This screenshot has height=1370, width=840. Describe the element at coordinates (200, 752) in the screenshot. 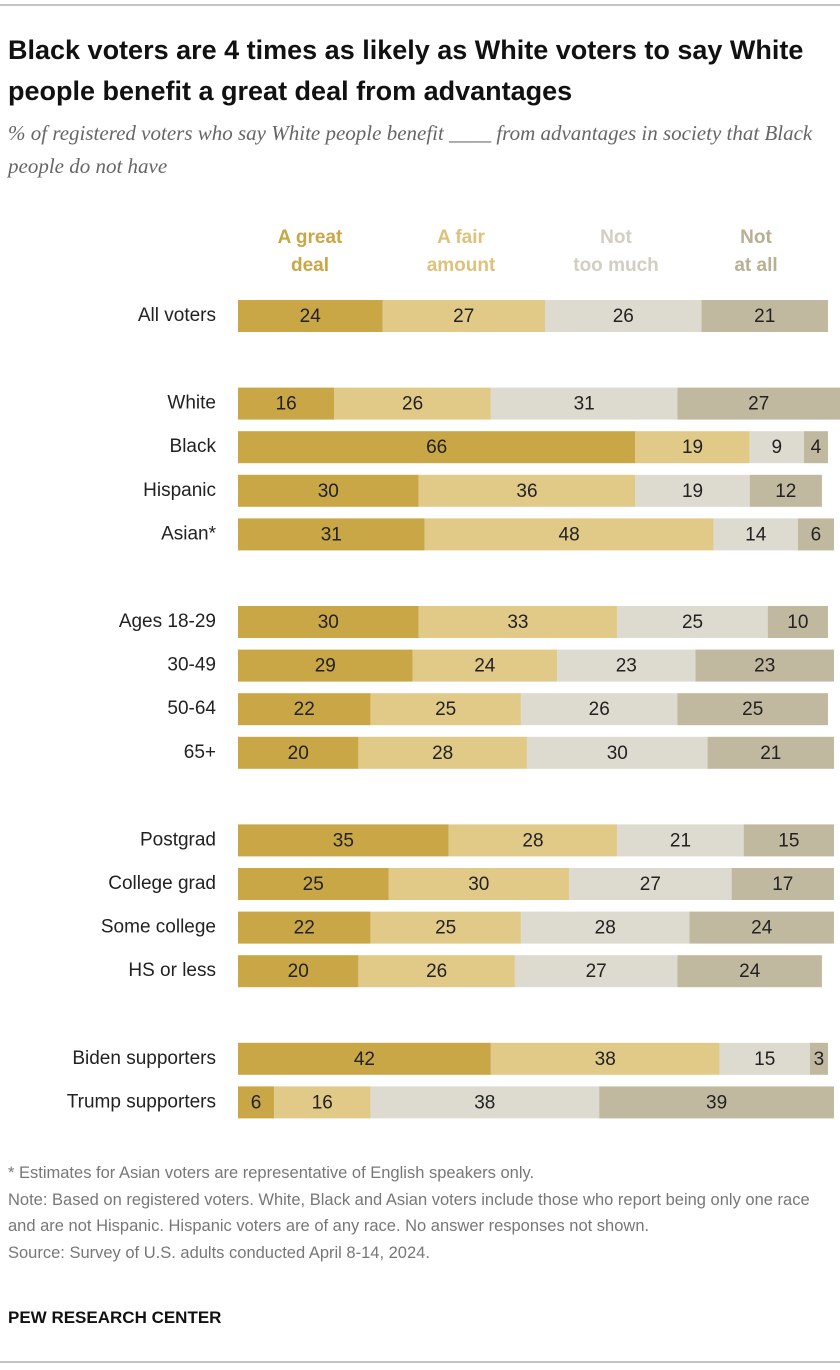

I see `row-label: 65+` at that location.